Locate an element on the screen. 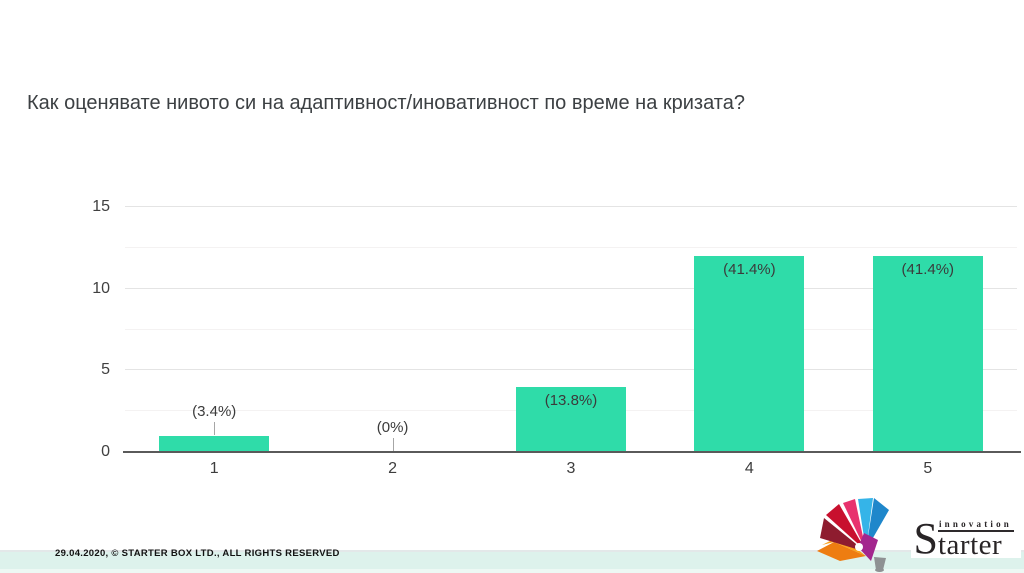 The image size is (1024, 573). tulip-logo-icon is located at coordinates (853, 535).